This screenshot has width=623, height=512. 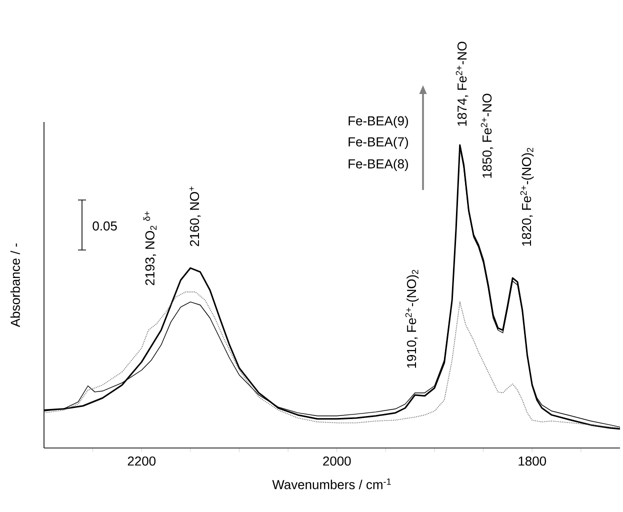 What do you see at coordinates (104, 226) in the screenshot?
I see `annotation: 0.05` at bounding box center [104, 226].